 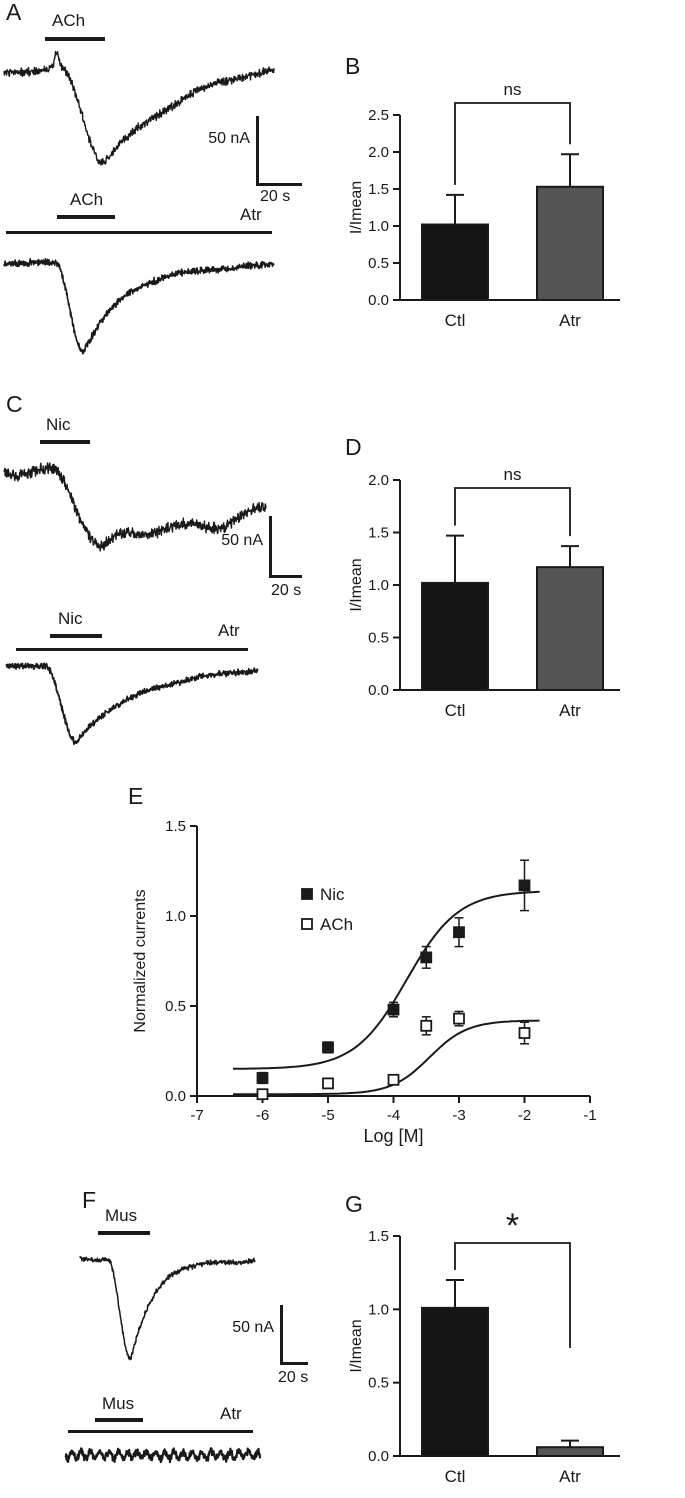 I want to click on panel-C: C Nic 50 nA 20 s Nic Atr, so click(x=165, y=587).